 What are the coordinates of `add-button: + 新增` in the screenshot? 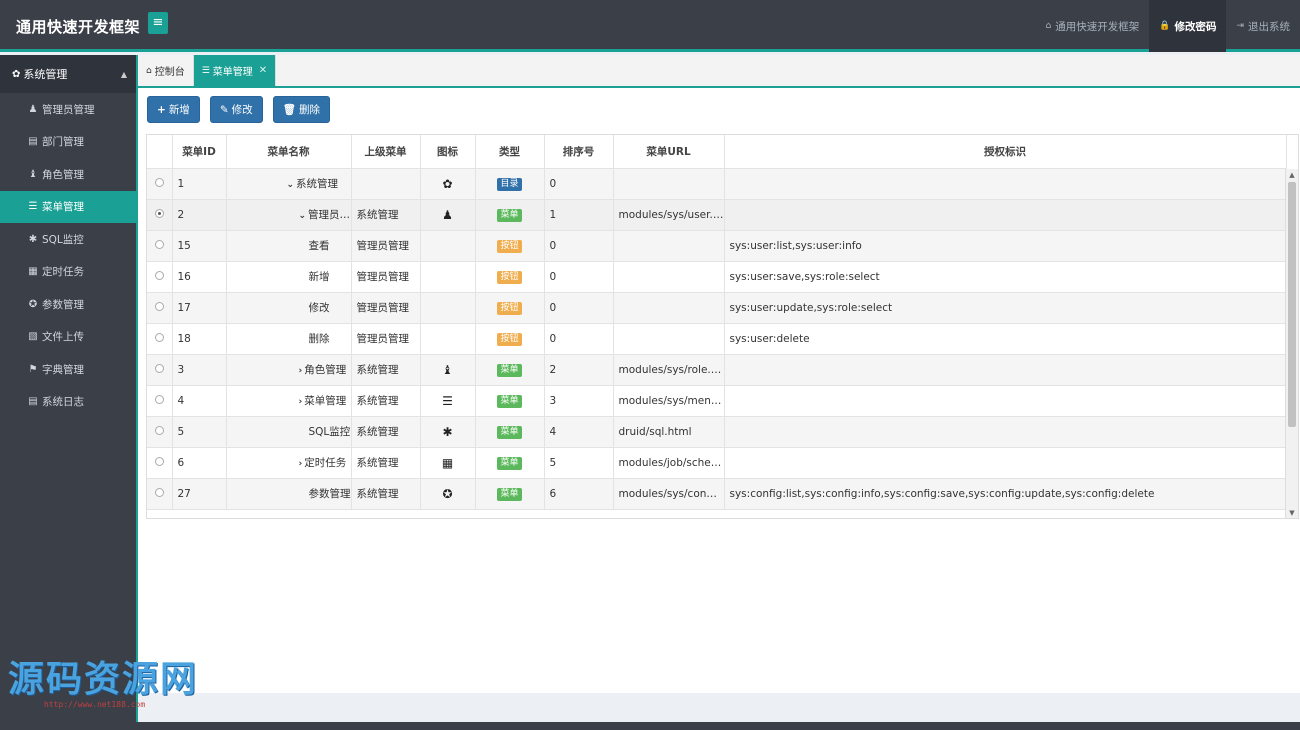 It's located at (173, 109).